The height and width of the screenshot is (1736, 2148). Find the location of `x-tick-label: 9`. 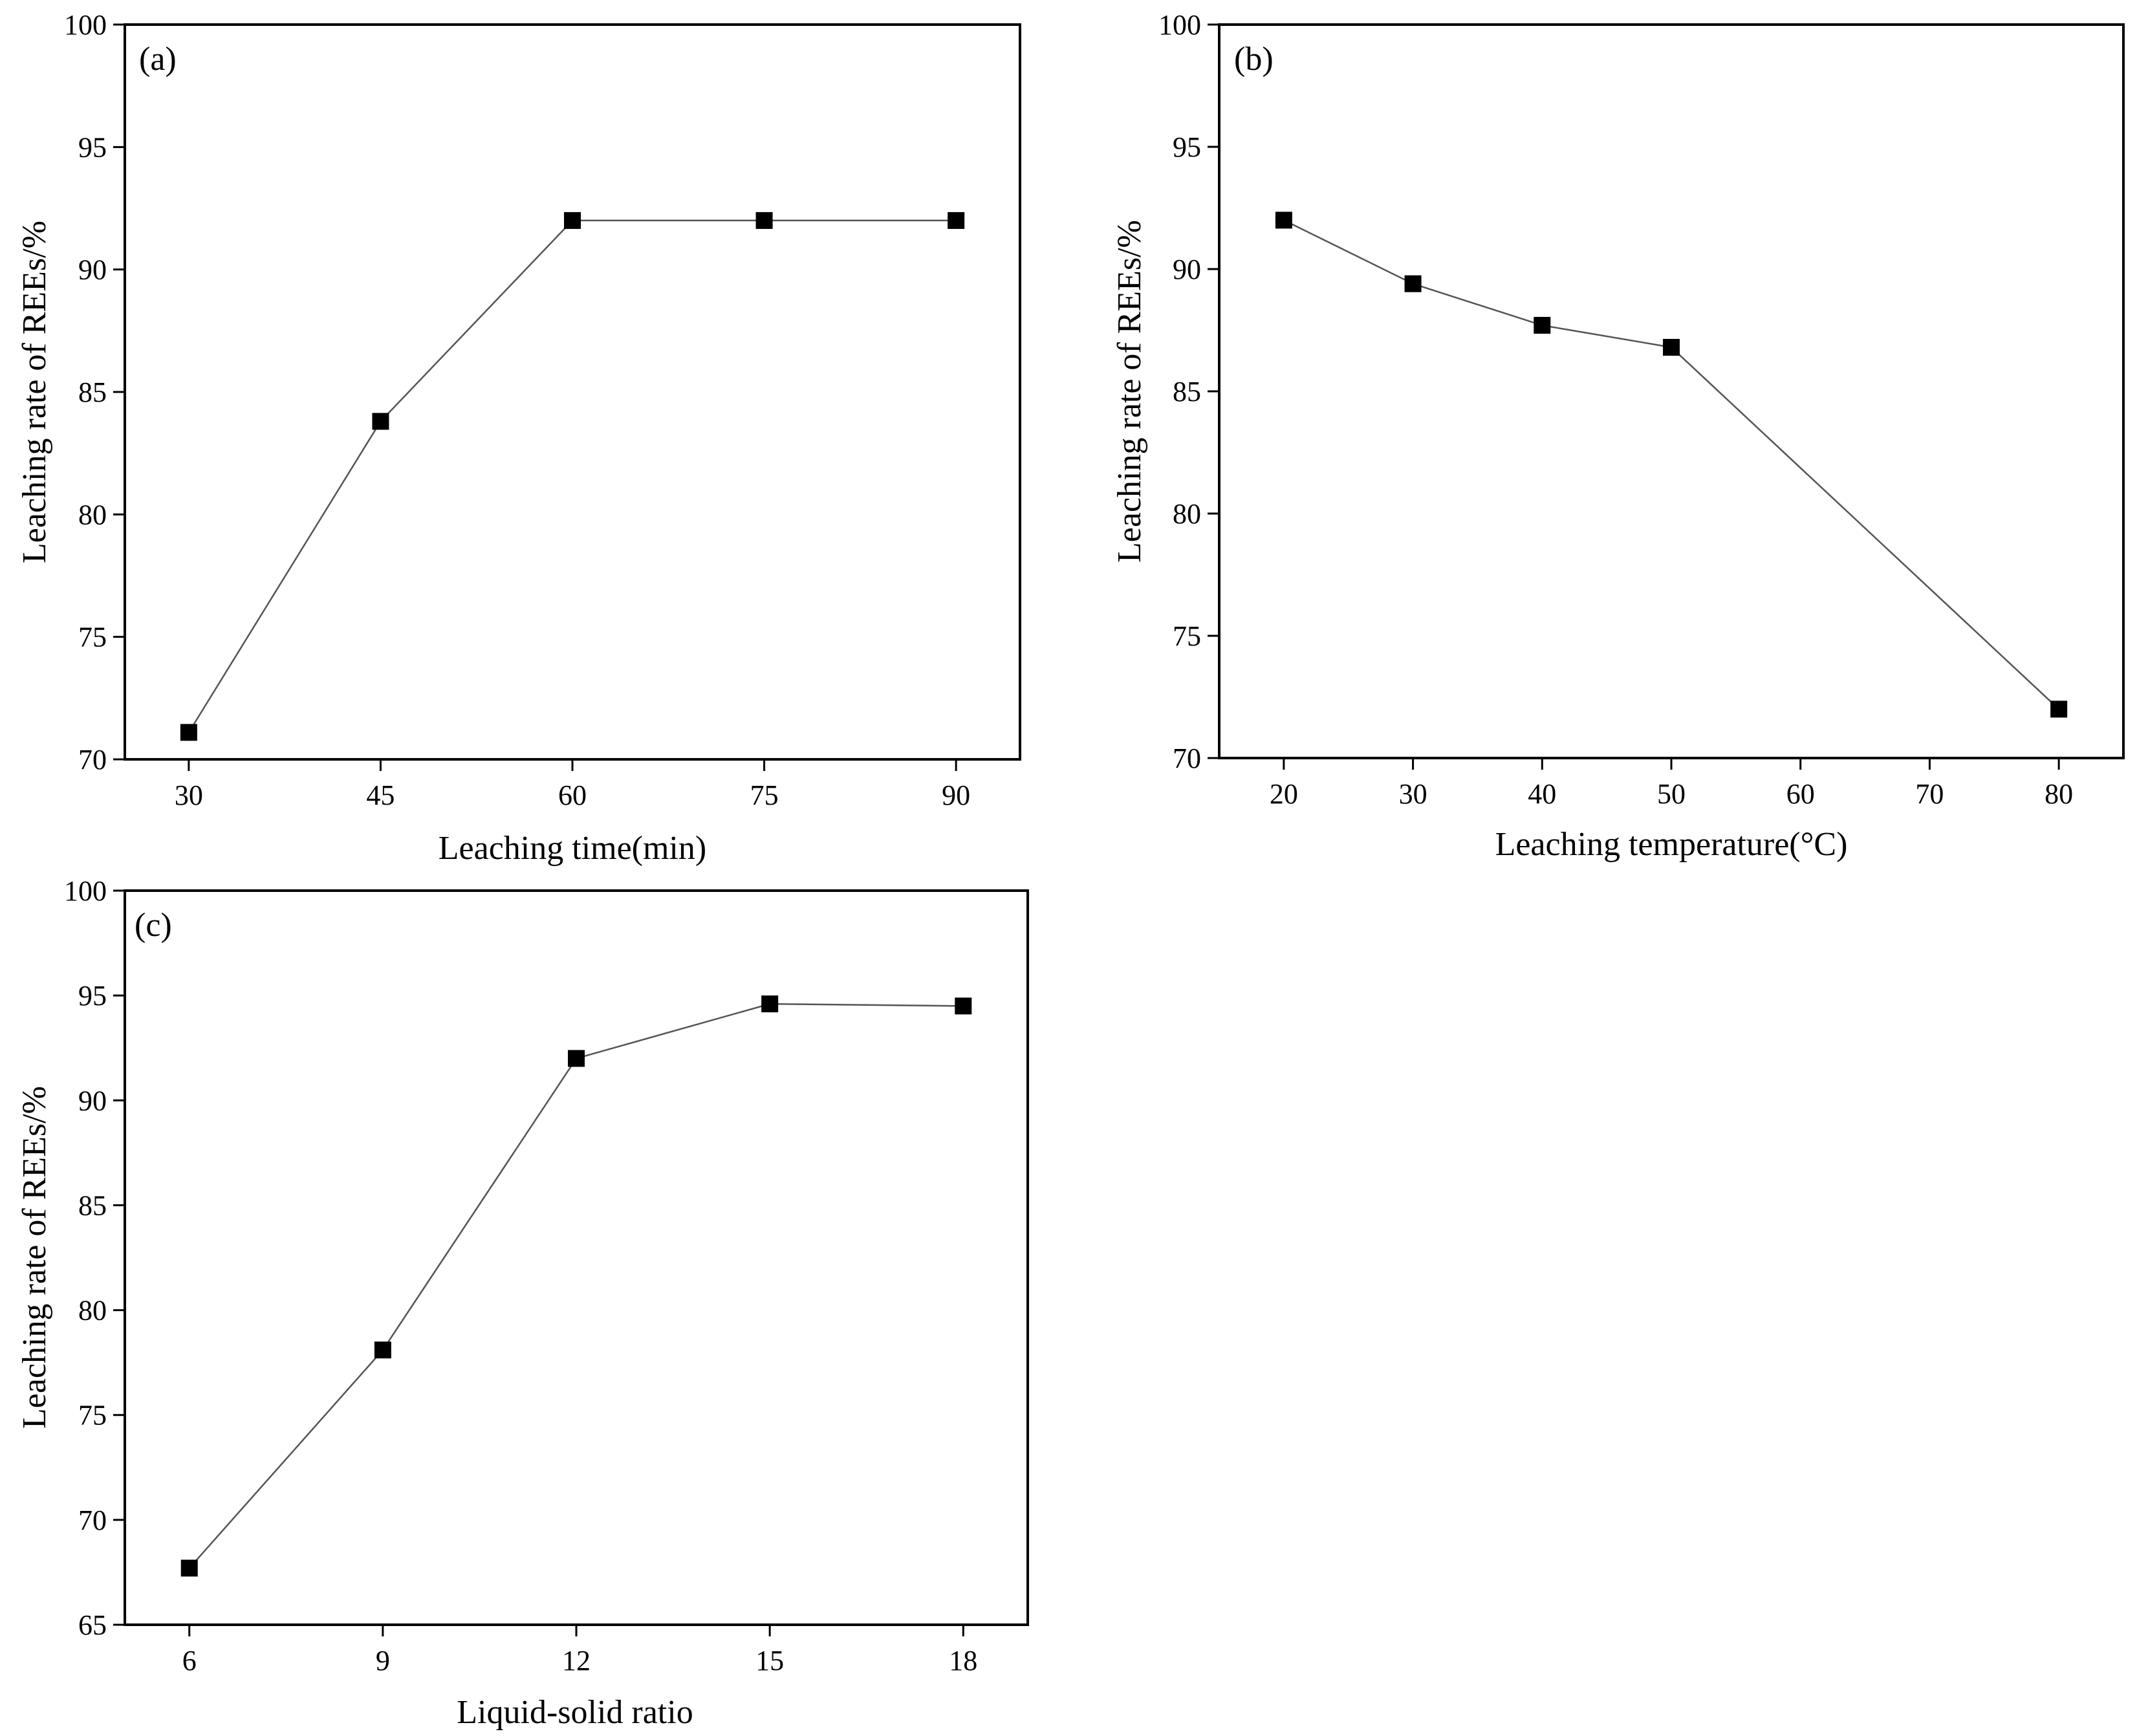

x-tick-label: 9 is located at coordinates (383, 1661).